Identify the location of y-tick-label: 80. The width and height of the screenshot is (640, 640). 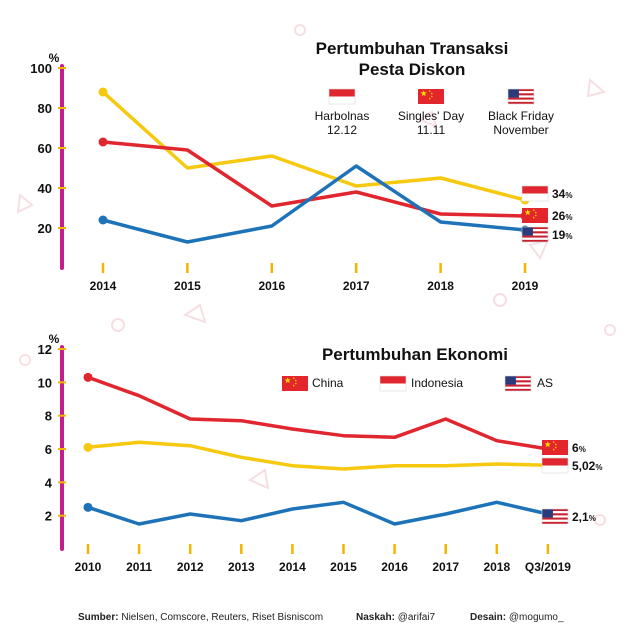
(45, 108).